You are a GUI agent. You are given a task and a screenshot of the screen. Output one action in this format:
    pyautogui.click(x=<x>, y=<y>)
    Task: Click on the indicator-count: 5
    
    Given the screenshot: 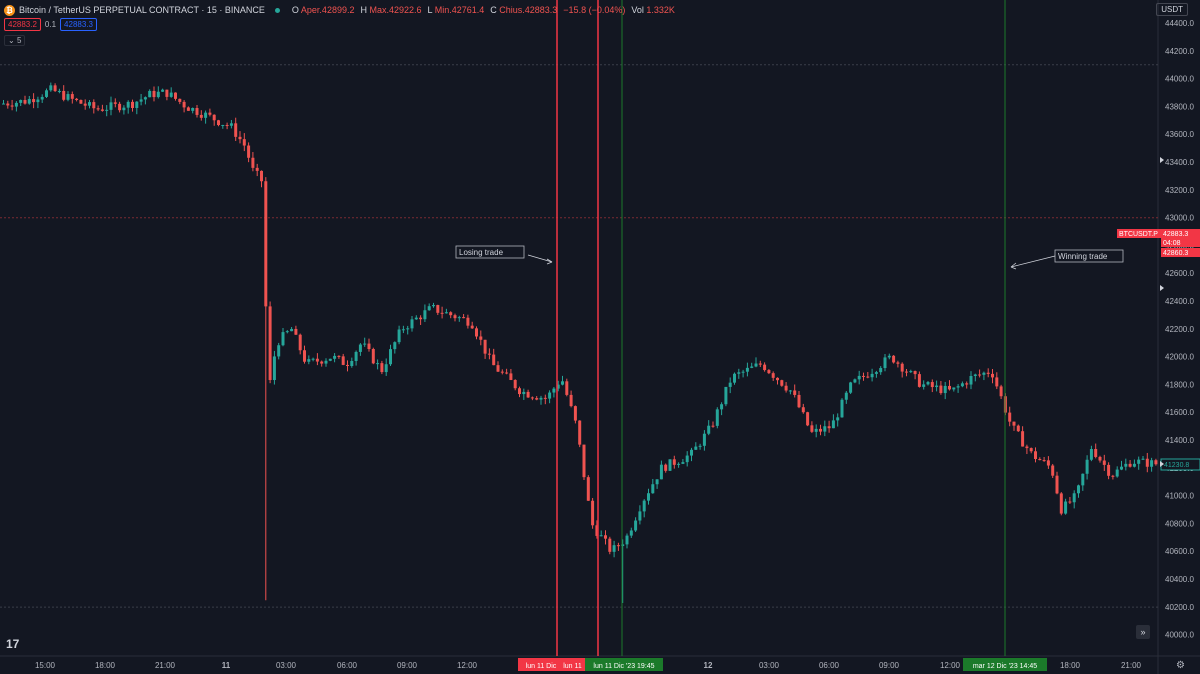 What is the action you would take?
    pyautogui.click(x=19, y=40)
    